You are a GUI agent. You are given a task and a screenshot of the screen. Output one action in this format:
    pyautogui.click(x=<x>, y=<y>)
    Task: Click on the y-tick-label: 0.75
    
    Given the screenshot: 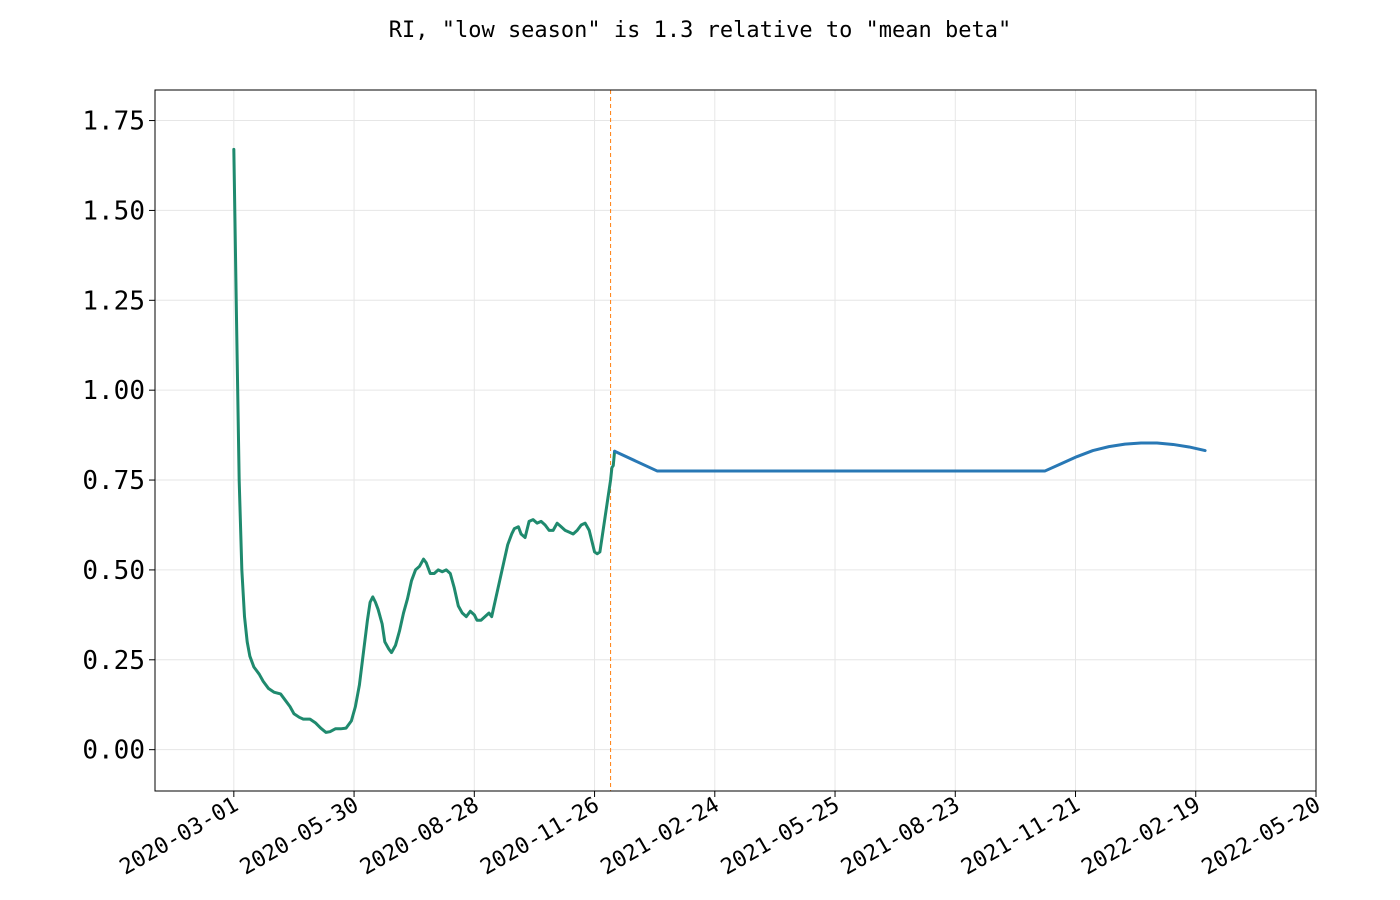 What is the action you would take?
    pyautogui.click(x=113, y=481)
    